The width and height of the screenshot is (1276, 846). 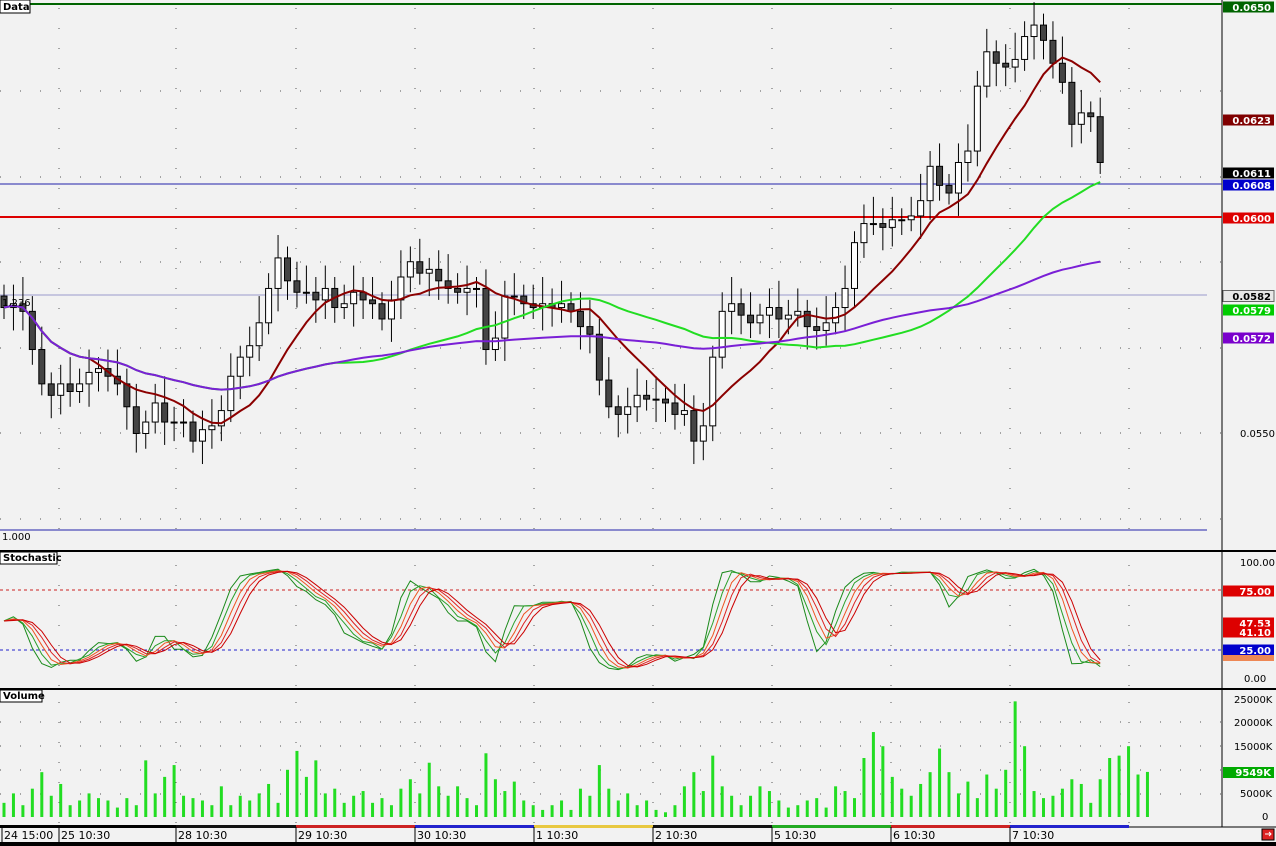 I want to click on date-label: 30 10:30, so click(x=441, y=835).